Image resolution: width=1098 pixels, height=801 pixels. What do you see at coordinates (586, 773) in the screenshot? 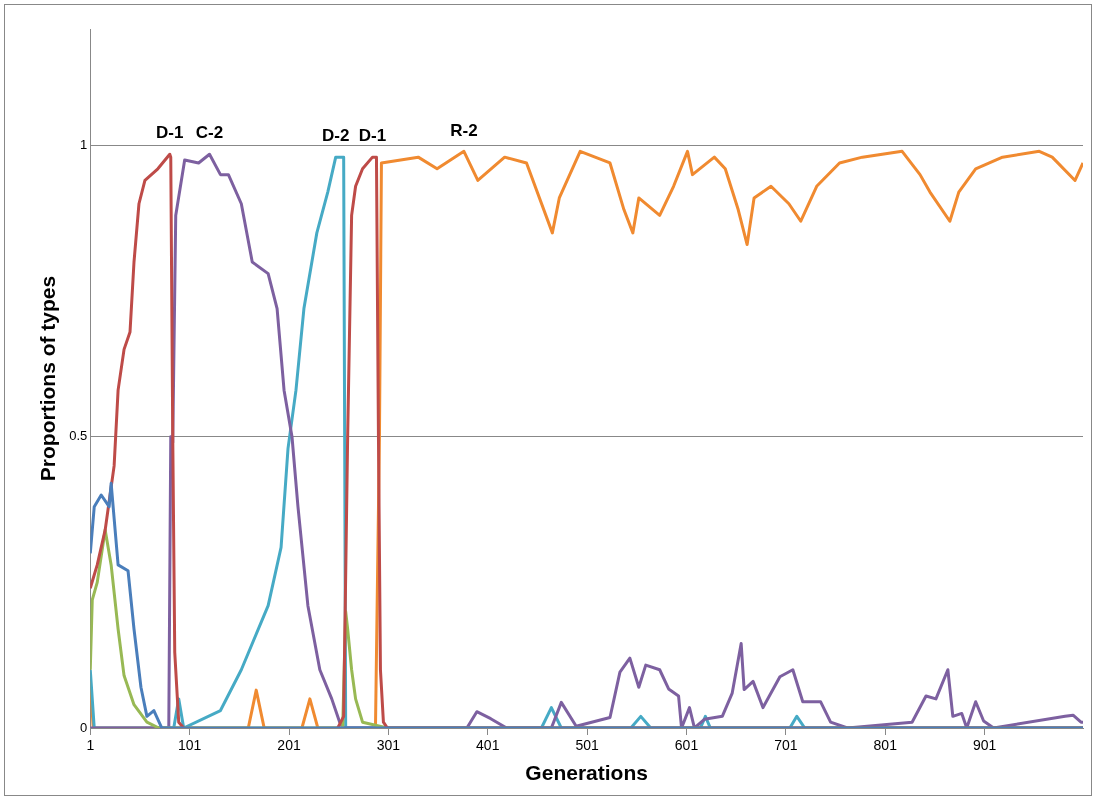
I see `x-axis-title: Generations` at bounding box center [586, 773].